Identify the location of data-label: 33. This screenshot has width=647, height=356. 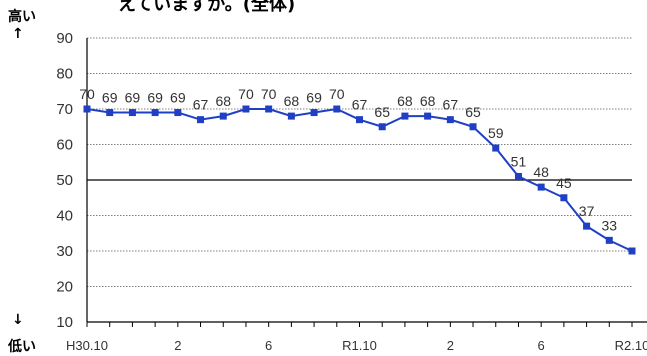
(610, 225).